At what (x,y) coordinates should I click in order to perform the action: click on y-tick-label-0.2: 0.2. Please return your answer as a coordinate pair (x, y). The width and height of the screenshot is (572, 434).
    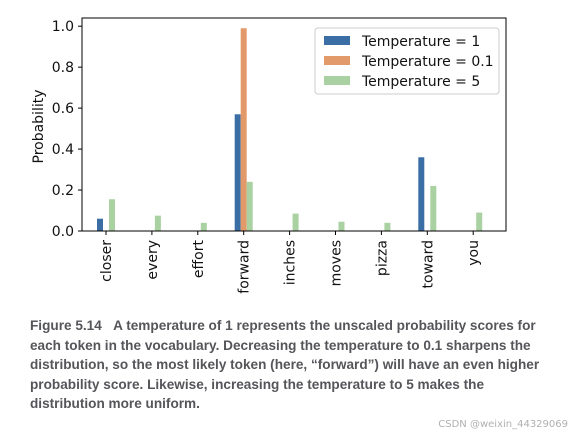
    Looking at the image, I should click on (63, 191).